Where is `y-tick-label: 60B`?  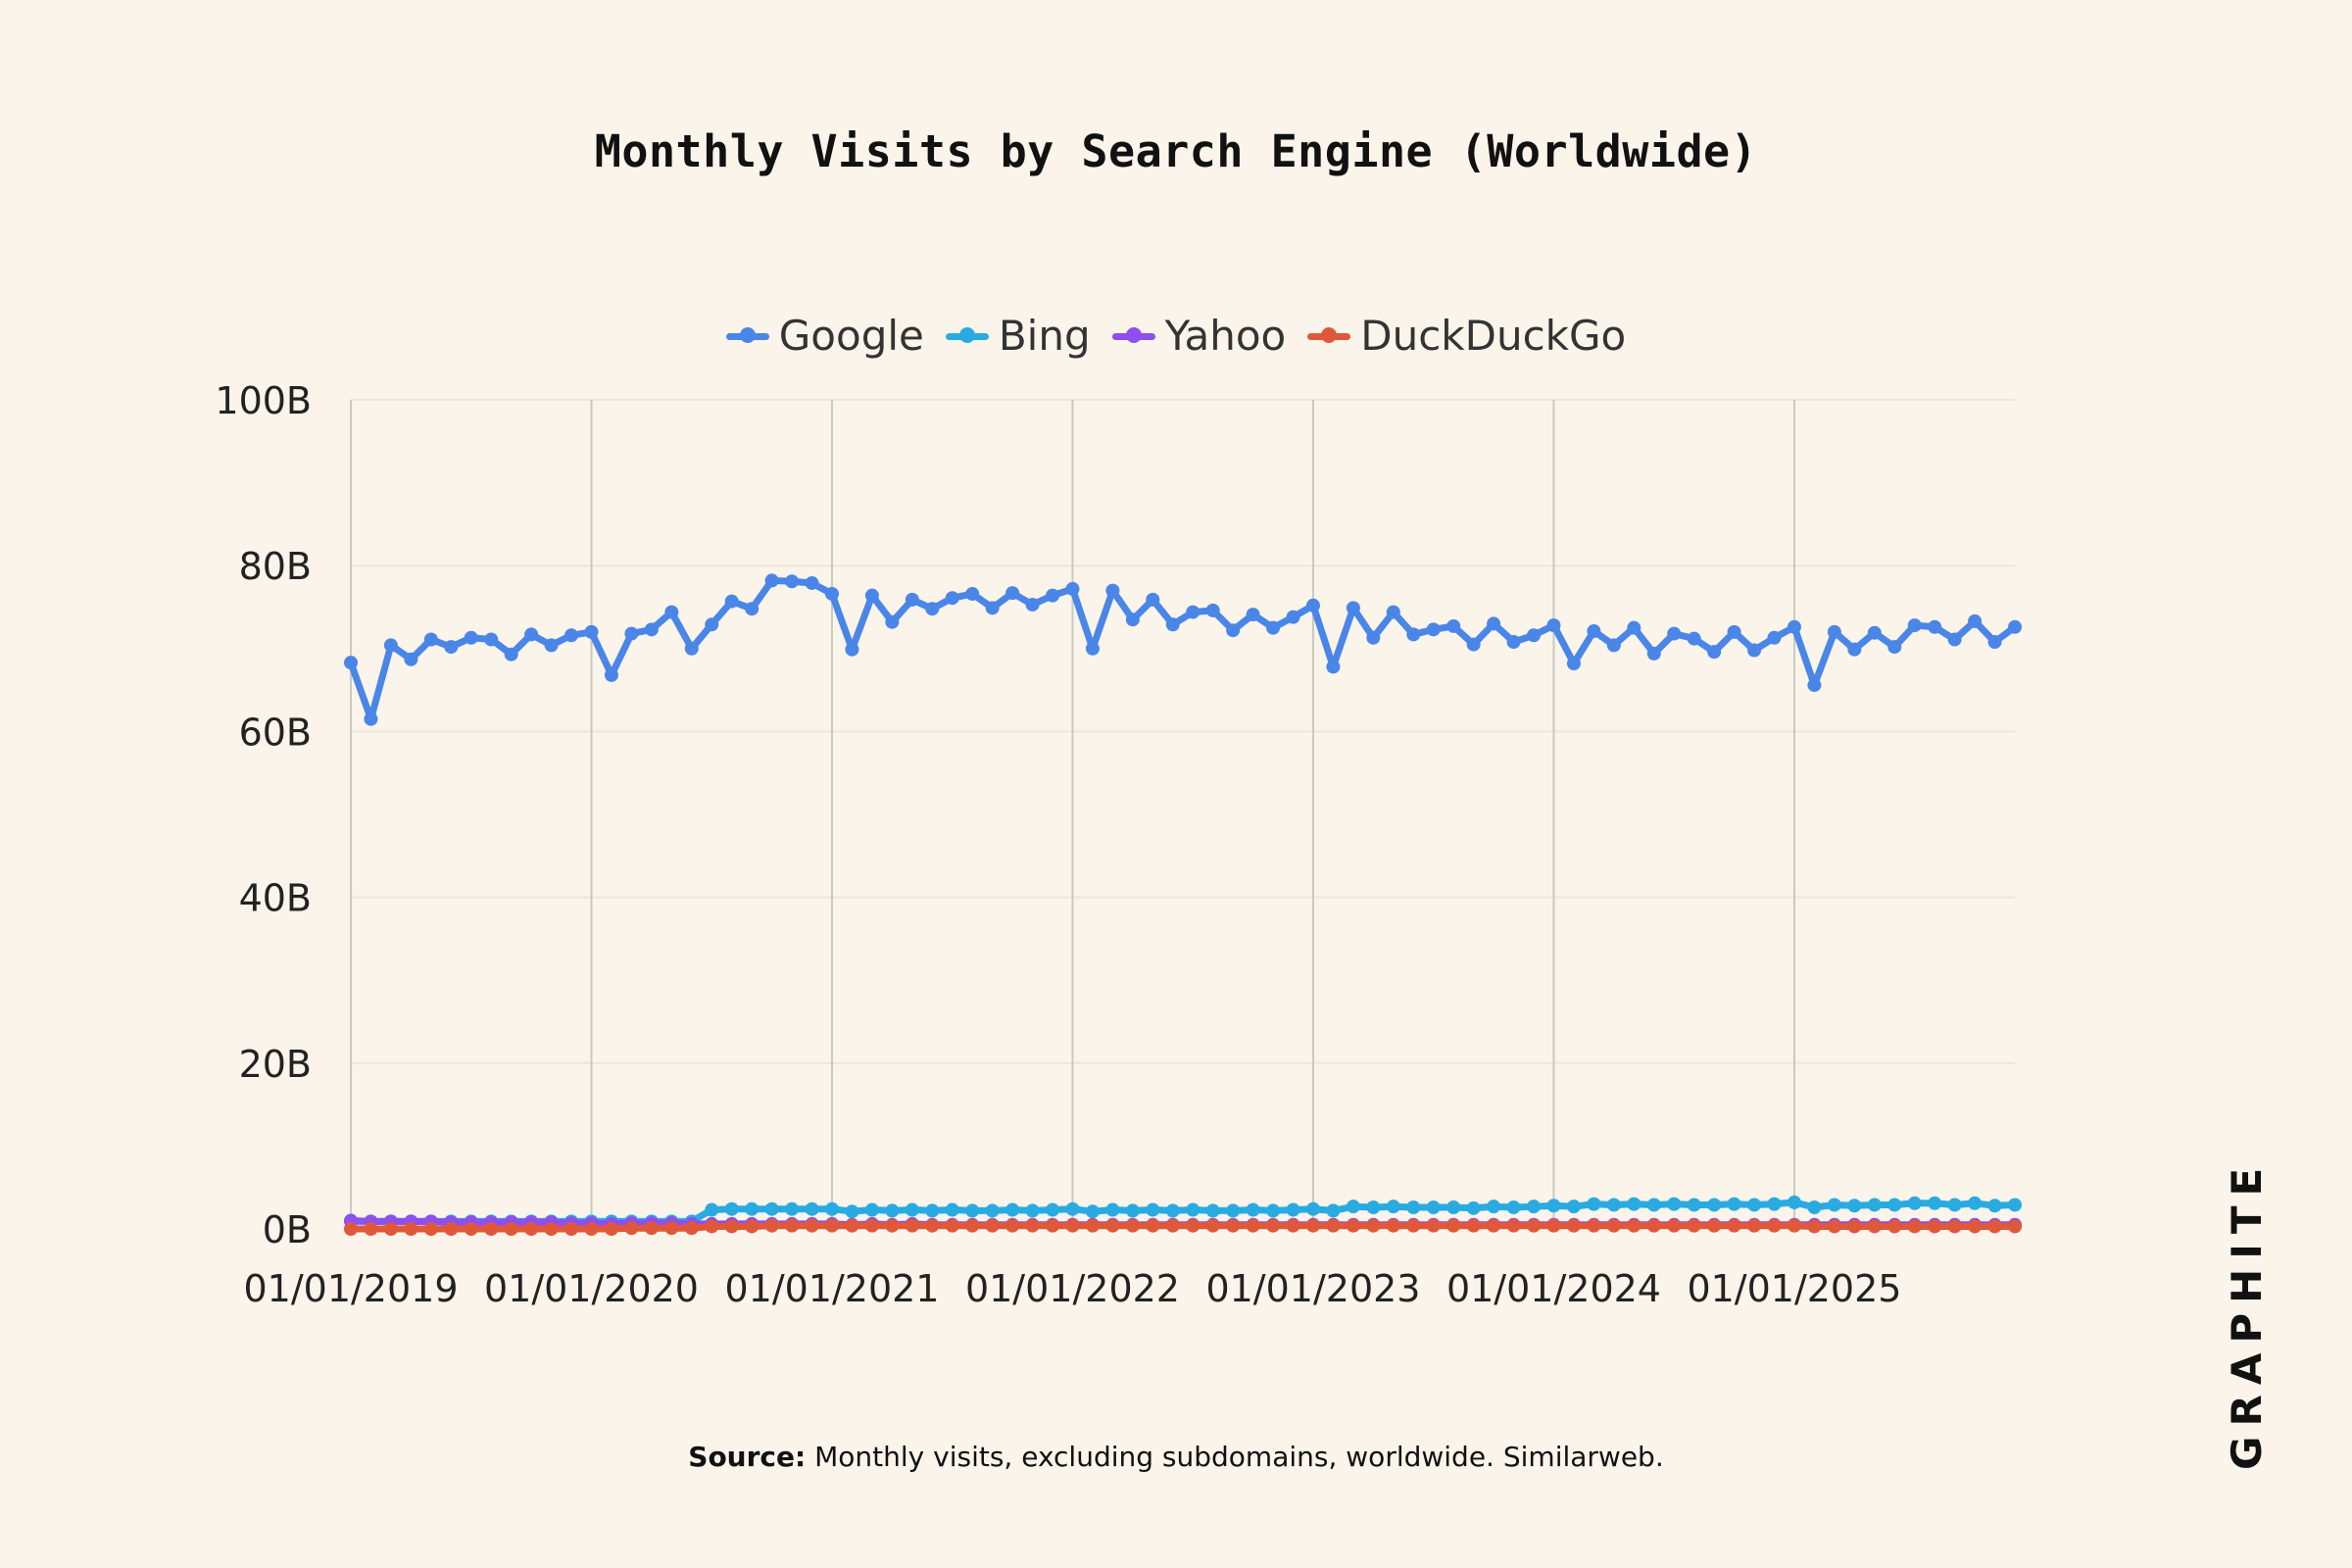
y-tick-label: 60B is located at coordinates (275, 732).